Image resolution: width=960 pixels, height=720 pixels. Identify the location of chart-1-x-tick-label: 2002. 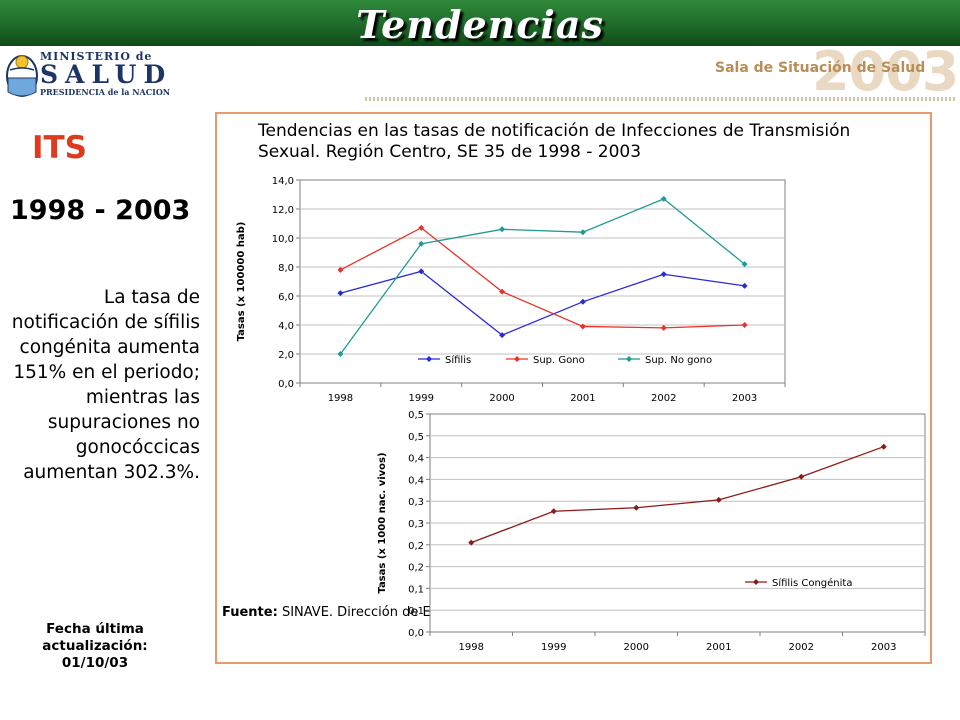
(801, 647).